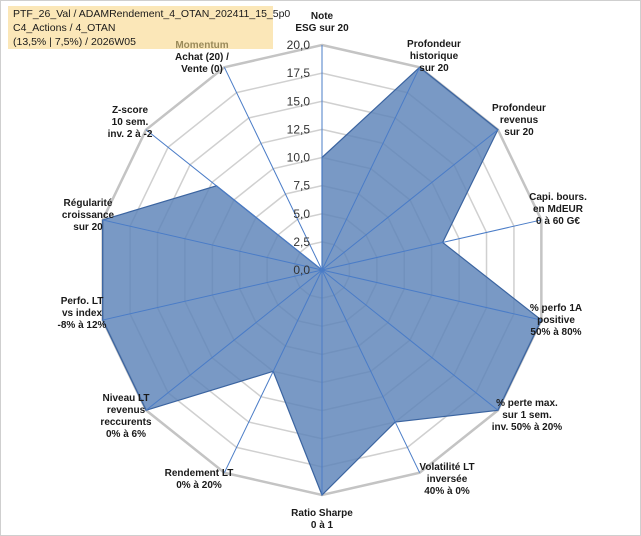 Image resolution: width=641 pixels, height=536 pixels. Describe the element at coordinates (434, 56) in the screenshot. I see `axis-label: historique` at that location.